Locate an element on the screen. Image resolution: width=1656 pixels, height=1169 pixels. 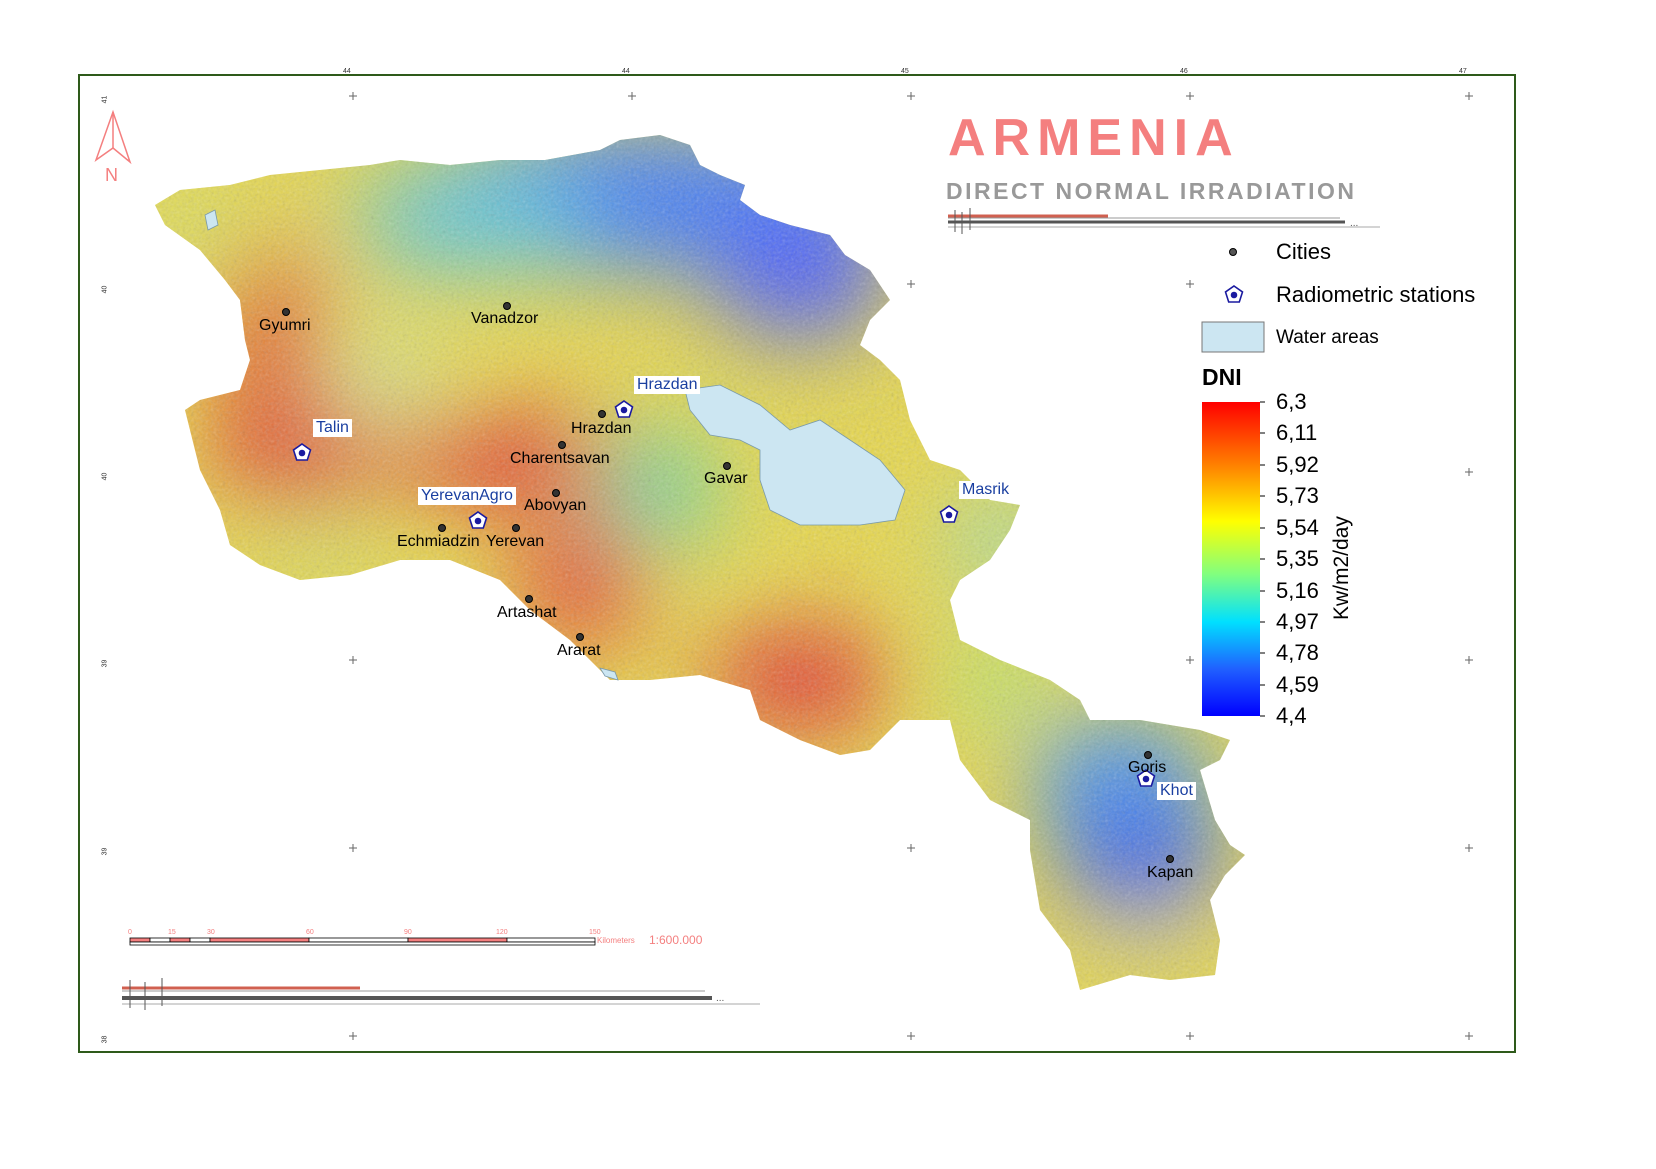
lake-sevan is located at coordinates (795, 455).